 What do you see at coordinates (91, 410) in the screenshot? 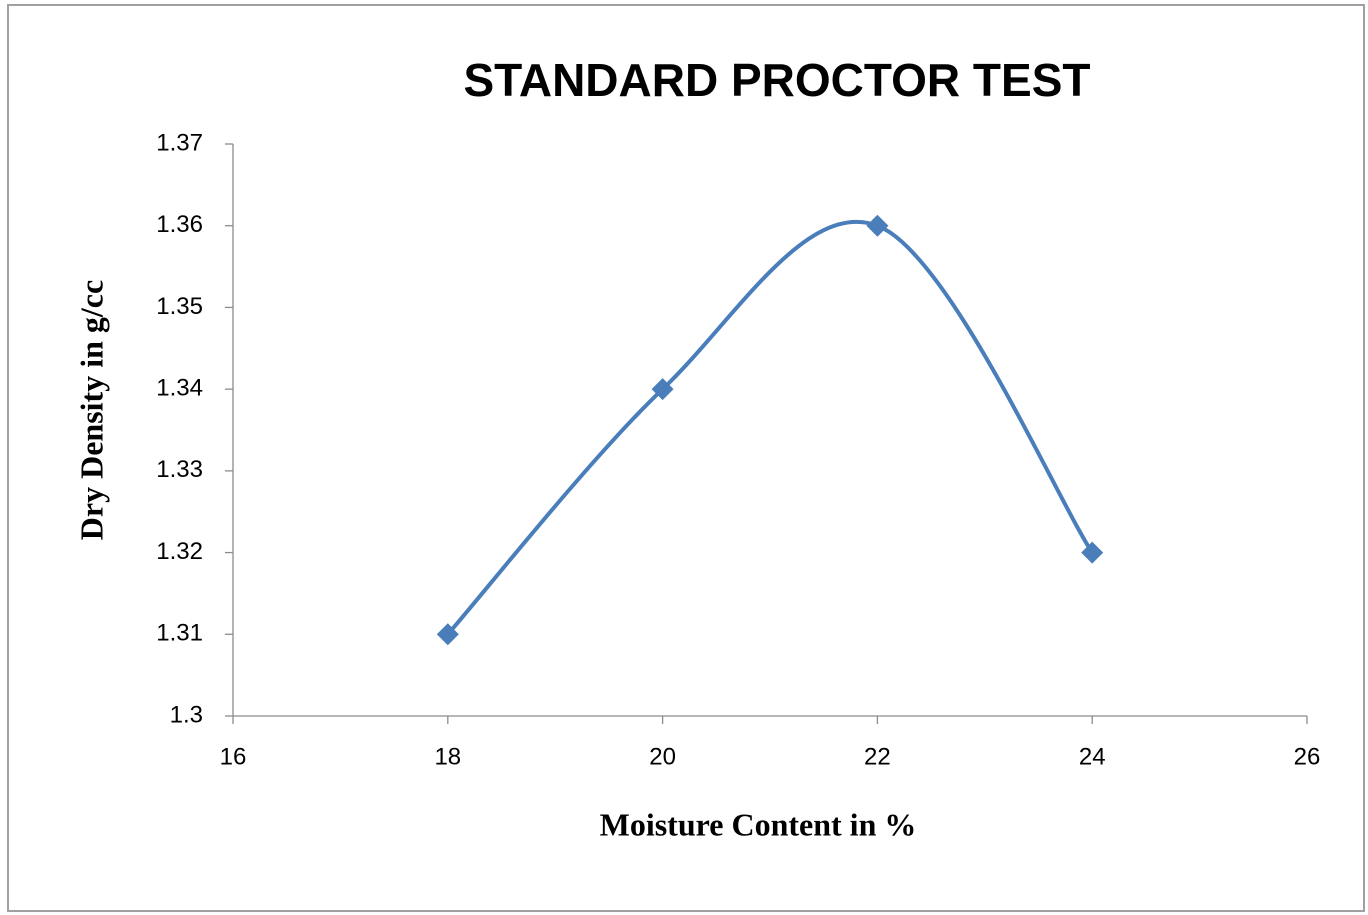
I see `y-axis-title: Dry Density in g/cc` at bounding box center [91, 410].